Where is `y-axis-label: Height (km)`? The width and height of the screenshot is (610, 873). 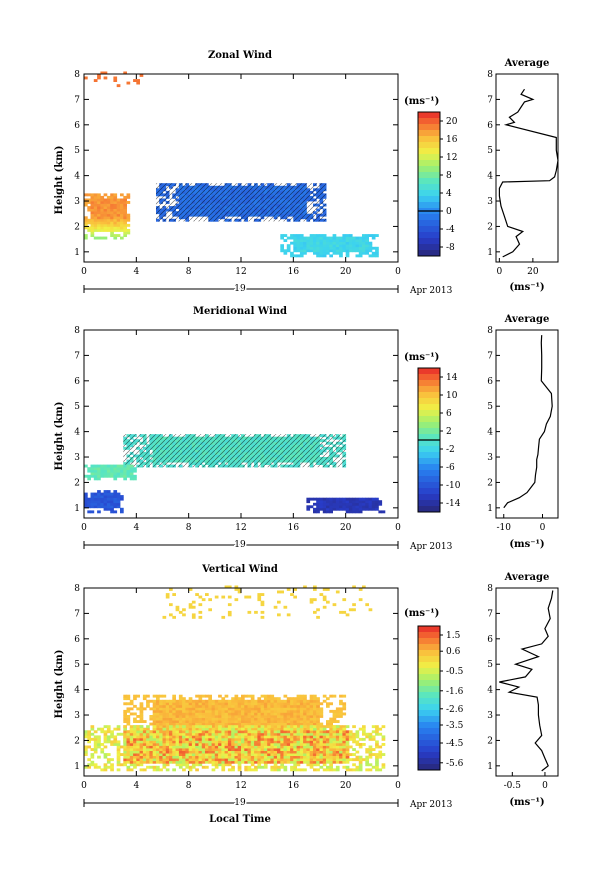 y-axis-label: Height (km) is located at coordinates (59, 684).